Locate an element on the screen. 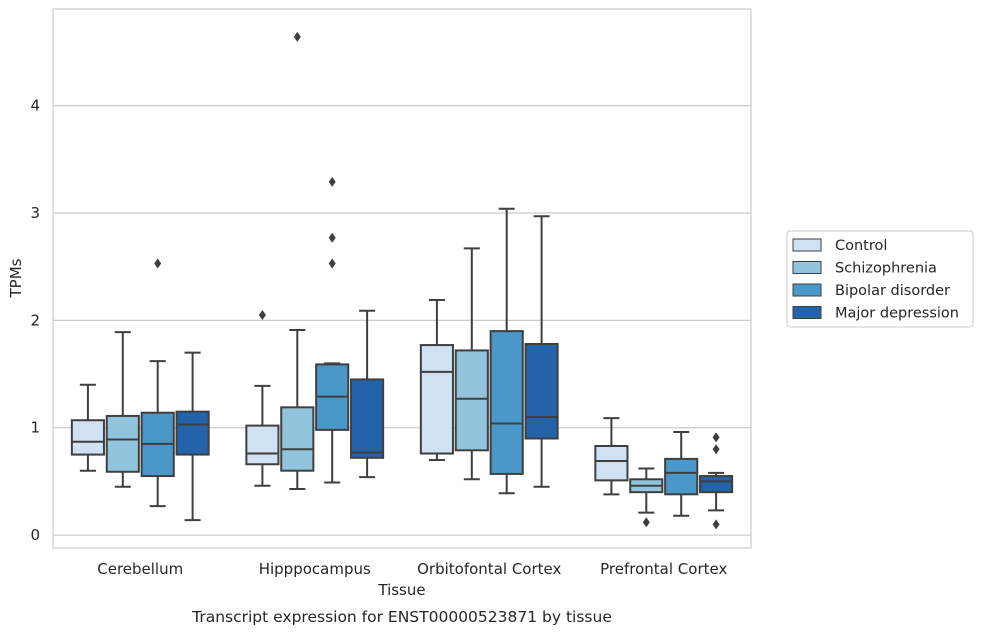  y-tick-labels: 0 1 2 3 4 is located at coordinates (35, 320).